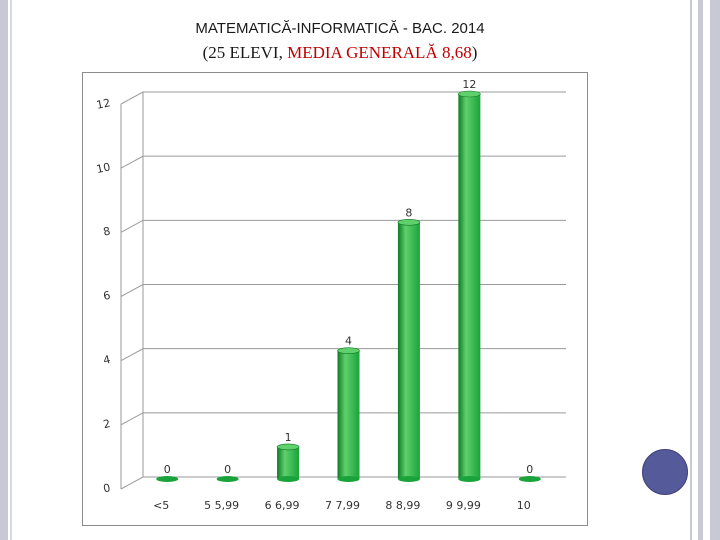 This screenshot has height=540, width=720. I want to click on subtitle-average-highlight: MEDIA GENERALĂ 8,68, so click(379, 52).